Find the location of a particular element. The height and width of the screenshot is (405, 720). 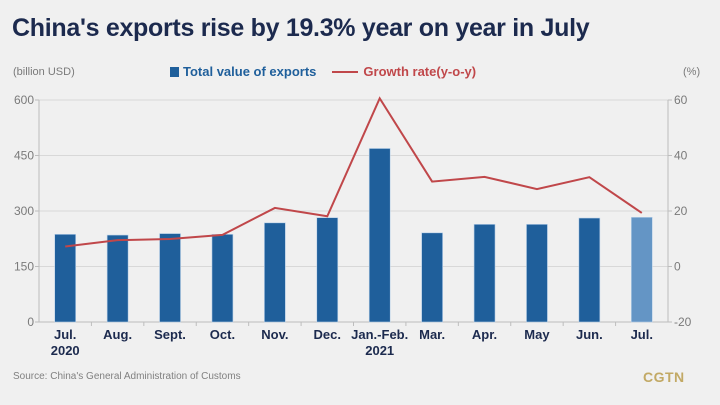

legend-bar-label: Total value of exports is located at coordinates (250, 71).